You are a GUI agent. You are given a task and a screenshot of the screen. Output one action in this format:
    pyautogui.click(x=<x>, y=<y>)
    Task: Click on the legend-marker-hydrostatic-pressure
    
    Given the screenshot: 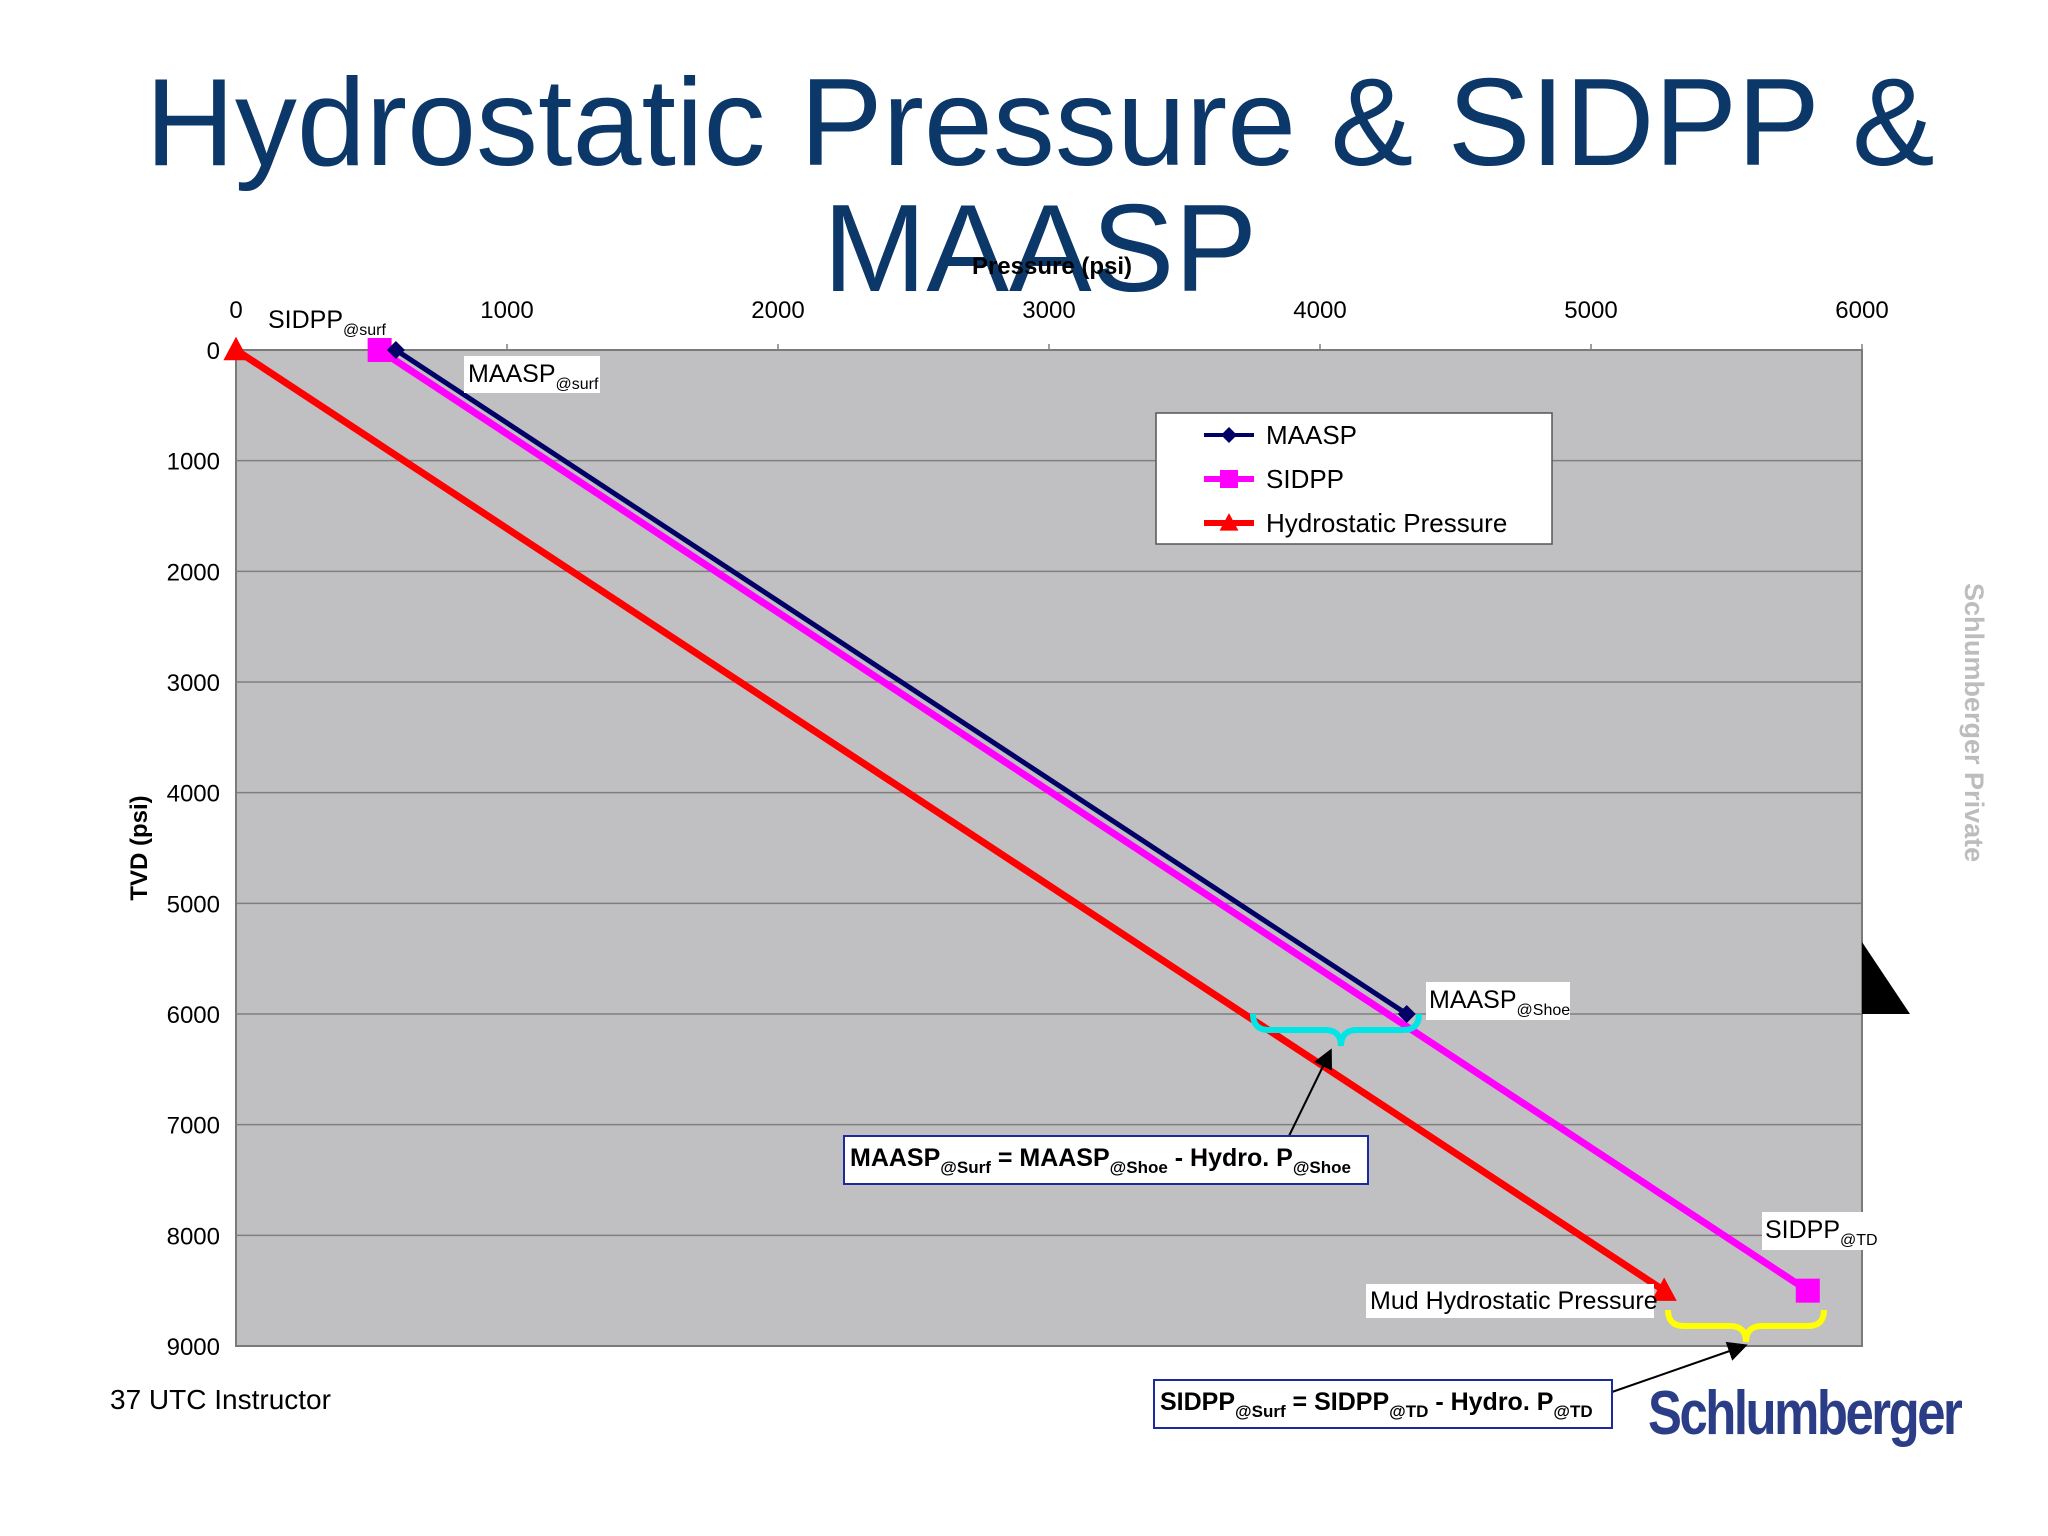 What is the action you would take?
    pyautogui.click(x=1229, y=522)
    